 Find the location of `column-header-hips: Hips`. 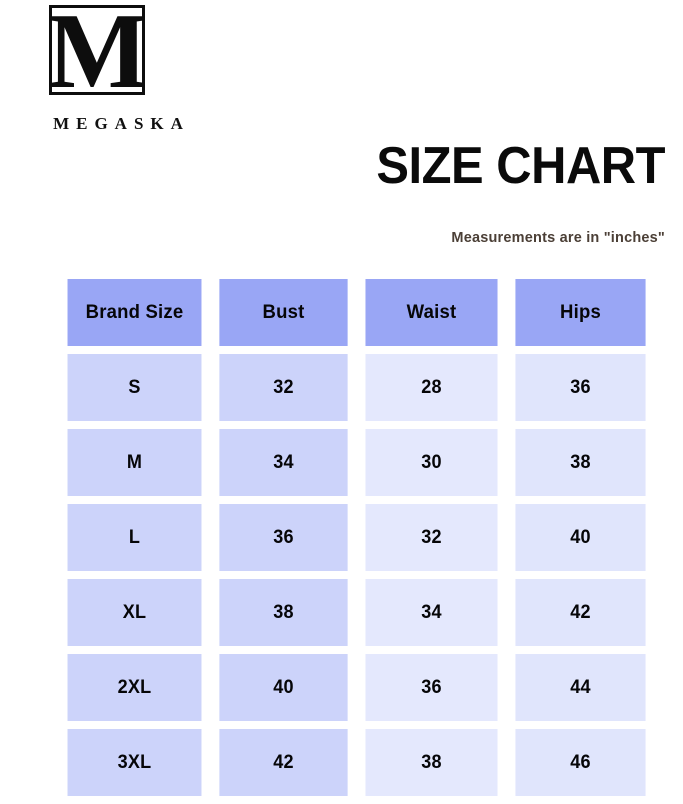

column-header-hips: Hips is located at coordinates (580, 312).